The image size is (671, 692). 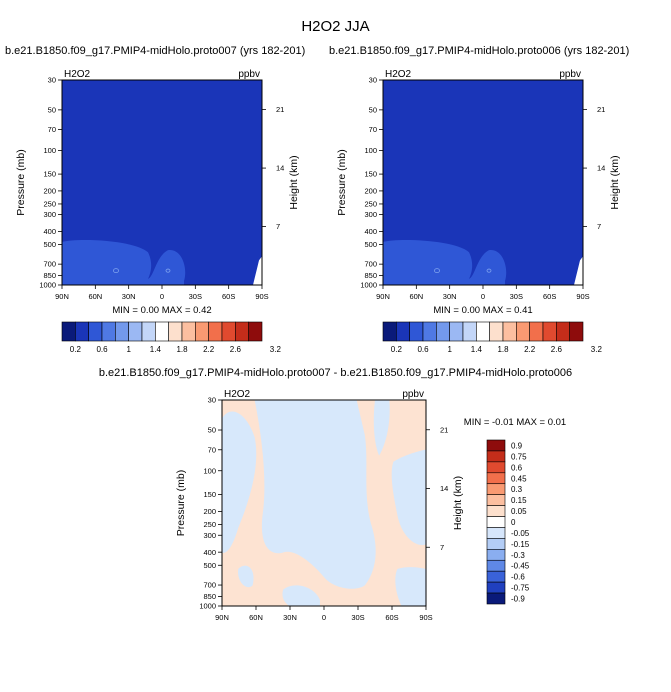 I want to click on panel3-y-tick-label: 70, so click(x=212, y=449).